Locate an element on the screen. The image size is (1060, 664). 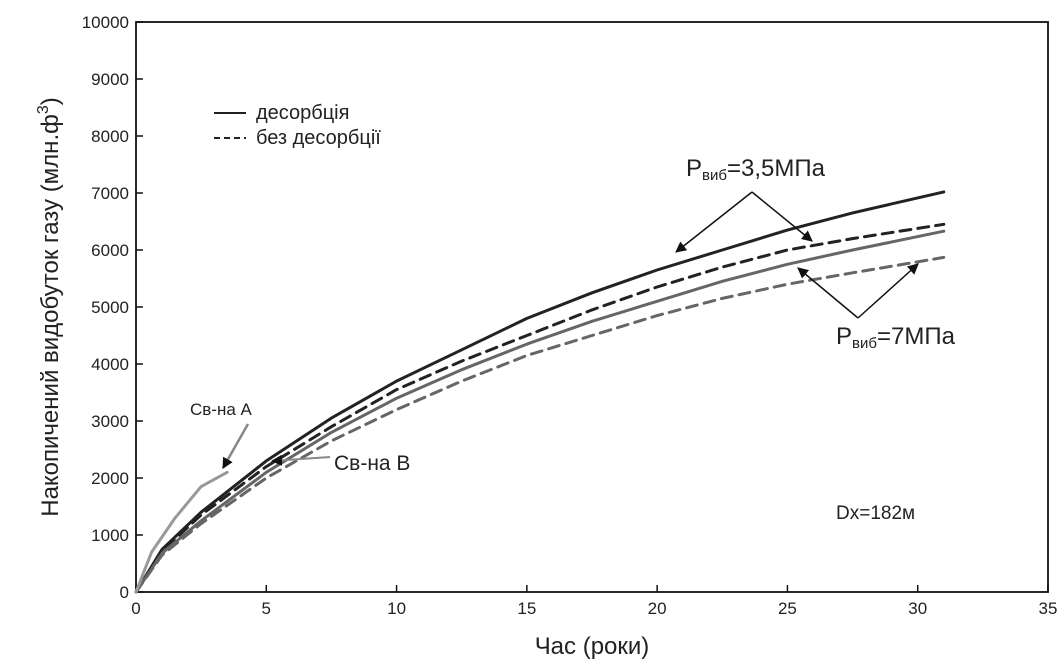
x-tick-label: 25 is located at coordinates (787, 608).